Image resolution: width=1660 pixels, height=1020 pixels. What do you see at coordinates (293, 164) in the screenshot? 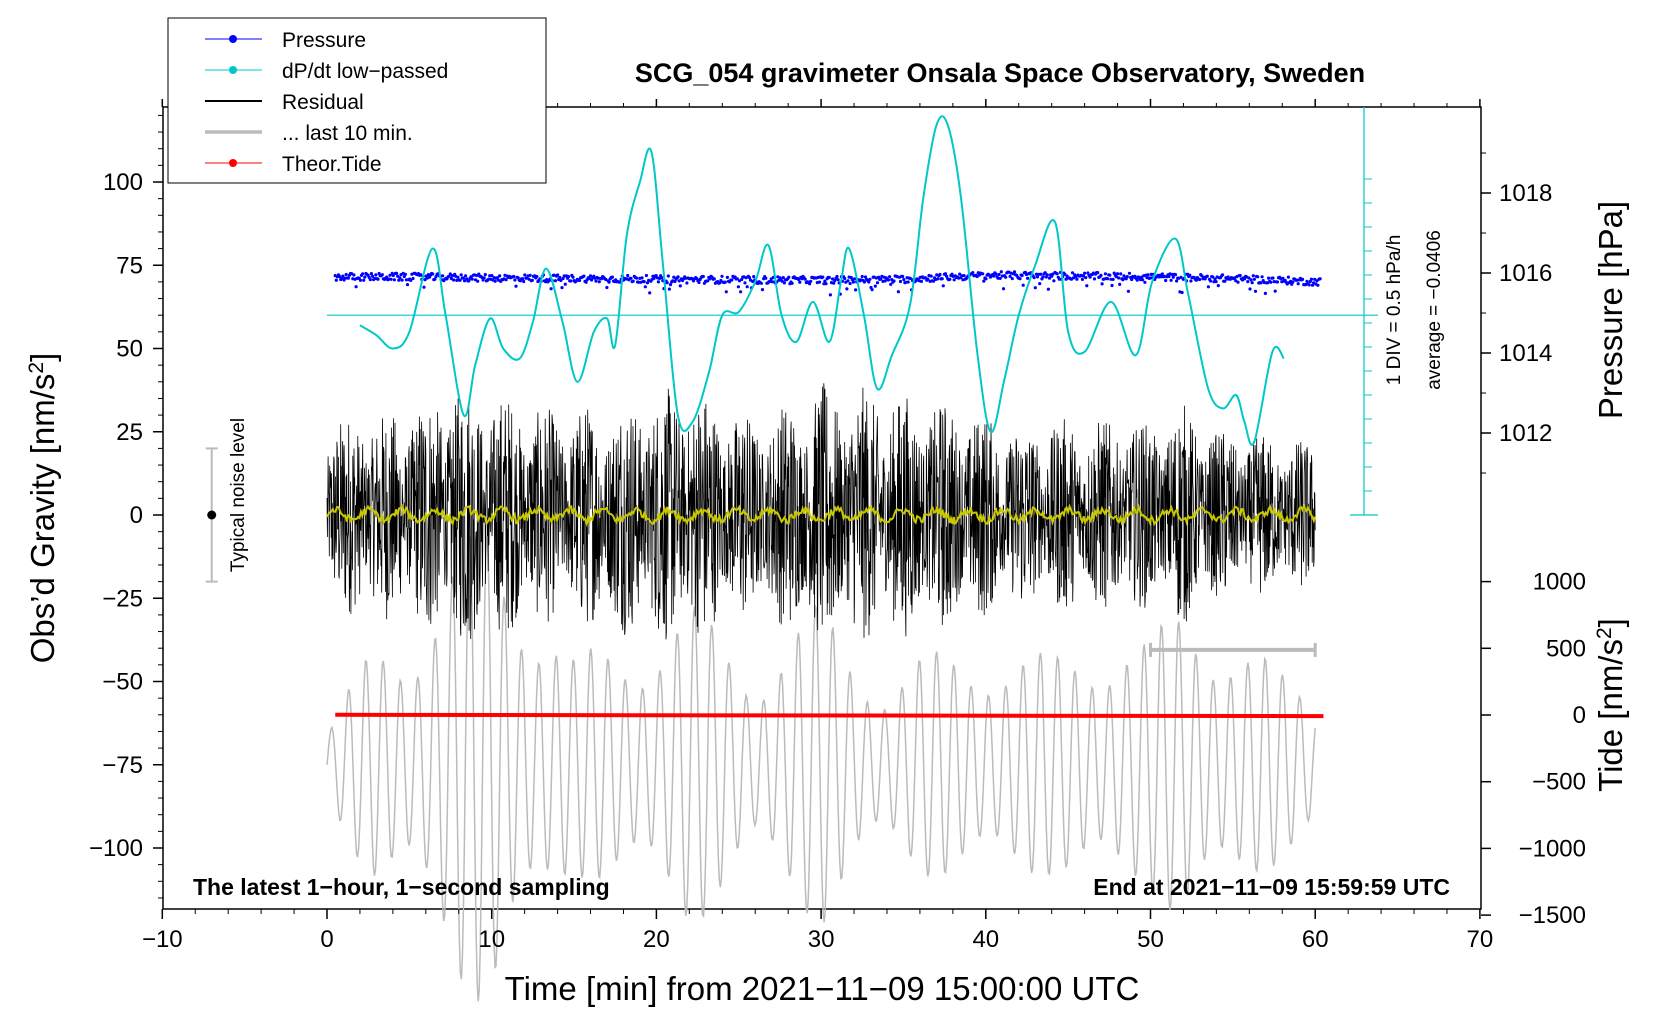
I see `legend-item-tide: Theor.Tide` at bounding box center [293, 164].